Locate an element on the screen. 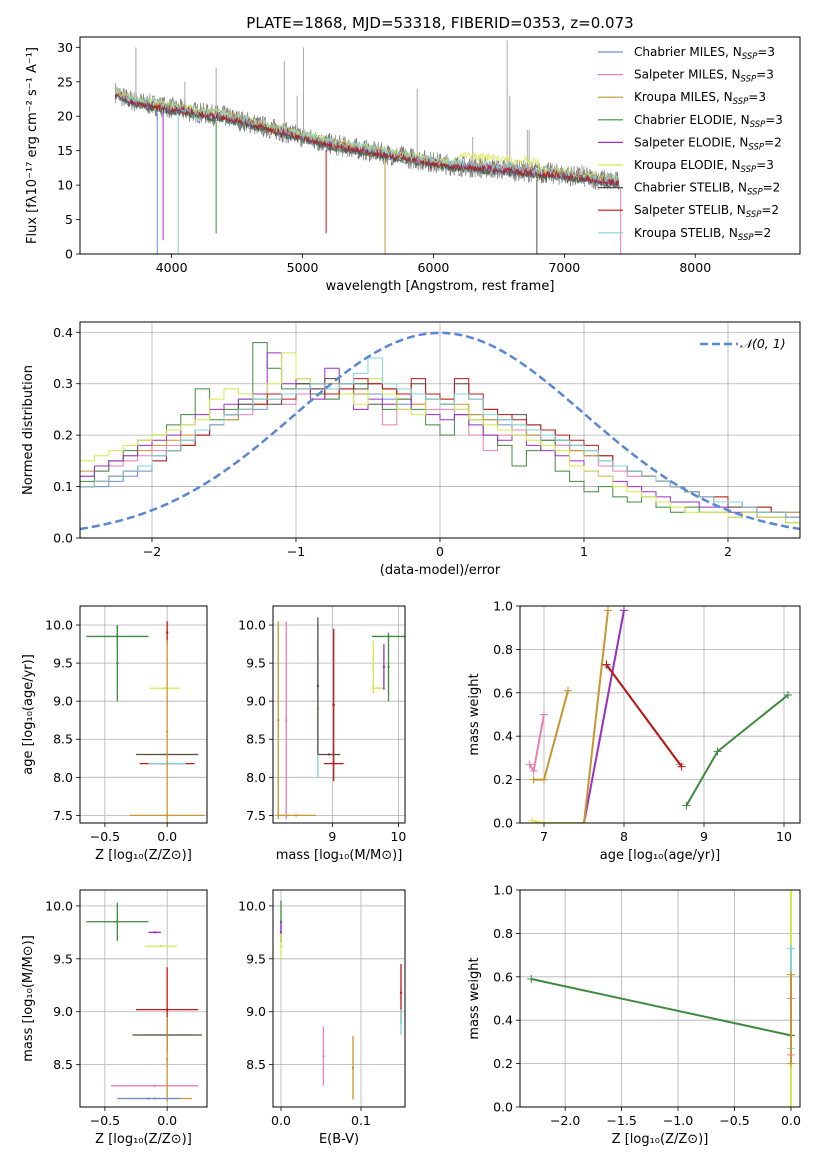 This screenshot has width=819, height=1170. y-tick-label-2: 0.4 is located at coordinates (503, 1020).